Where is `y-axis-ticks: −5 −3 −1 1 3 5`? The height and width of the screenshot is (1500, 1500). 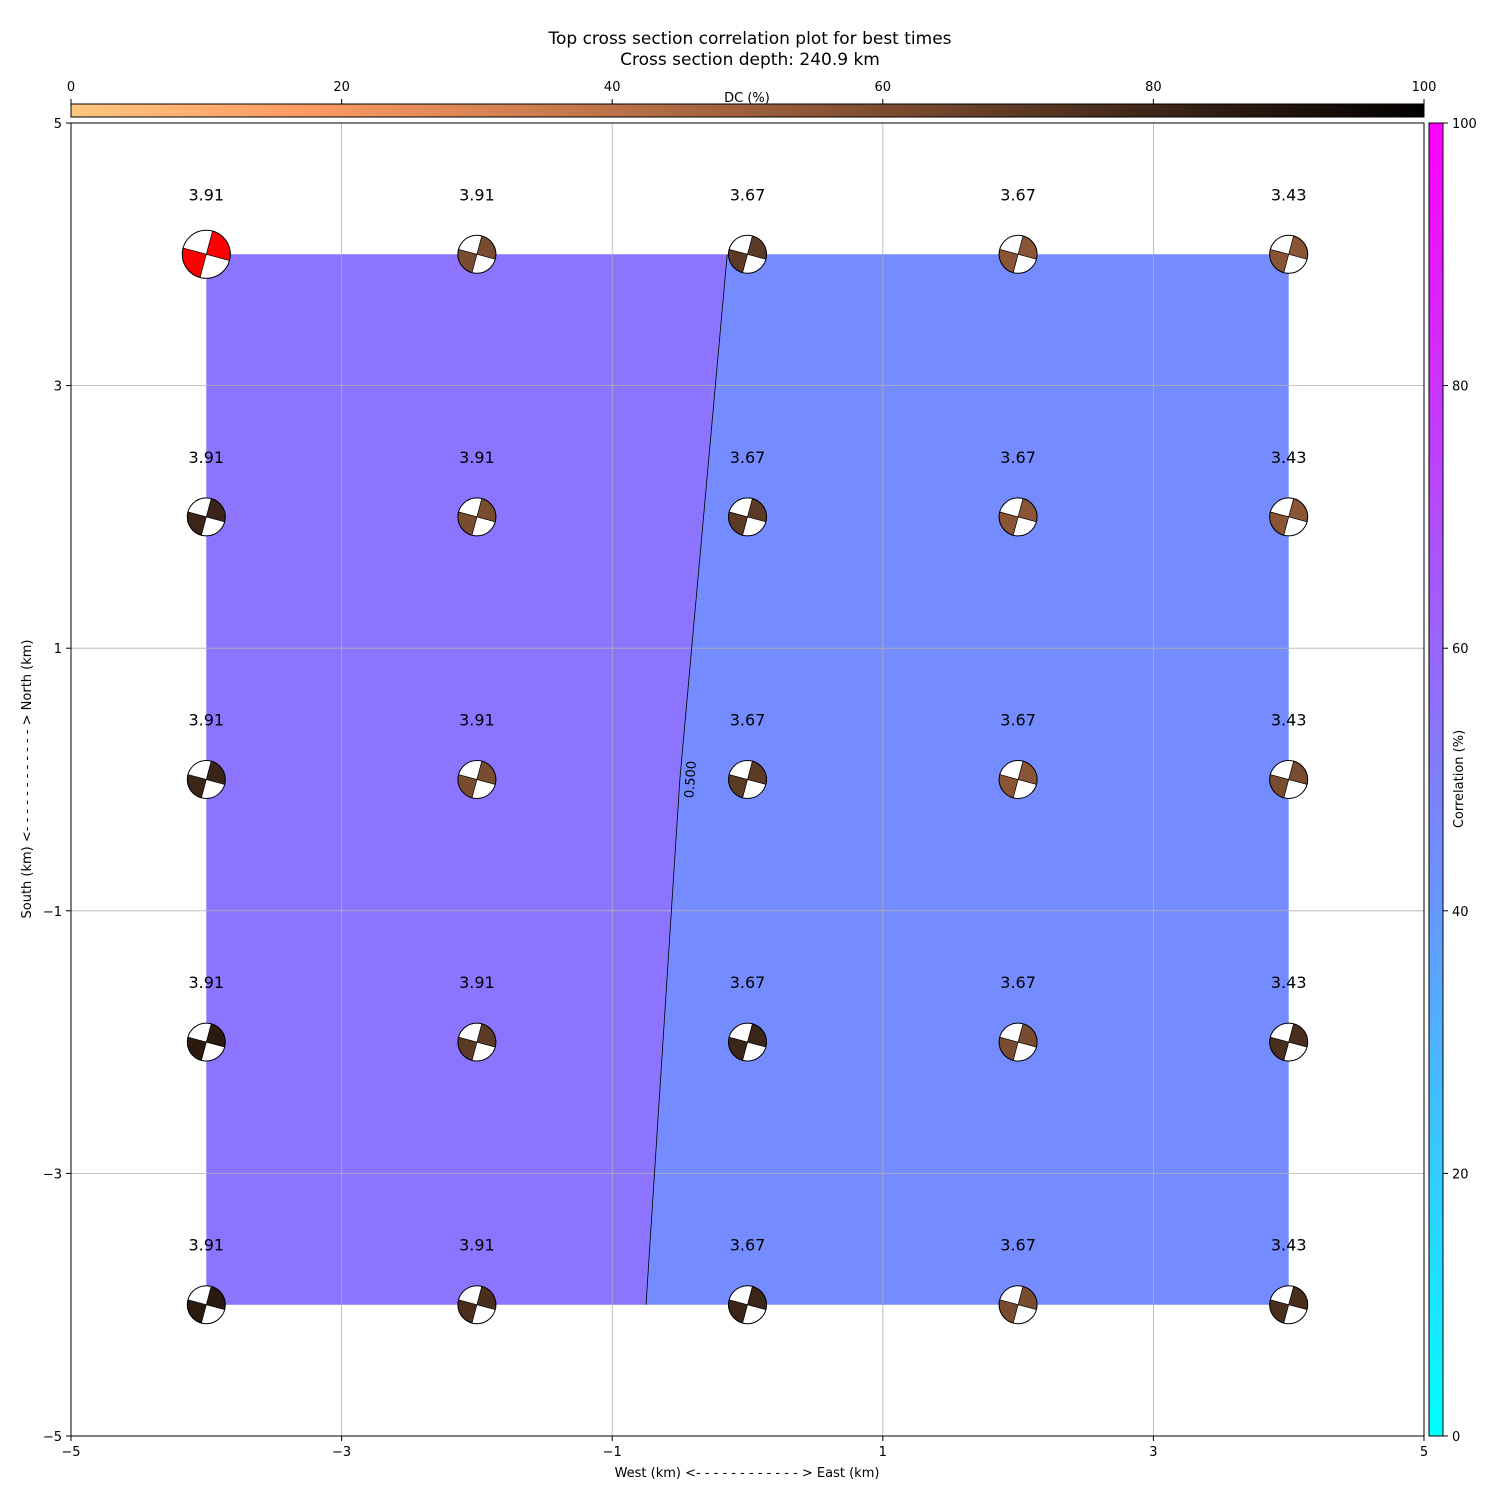
y-axis-ticks: −5 −3 −1 1 3 5 is located at coordinates (57, 781).